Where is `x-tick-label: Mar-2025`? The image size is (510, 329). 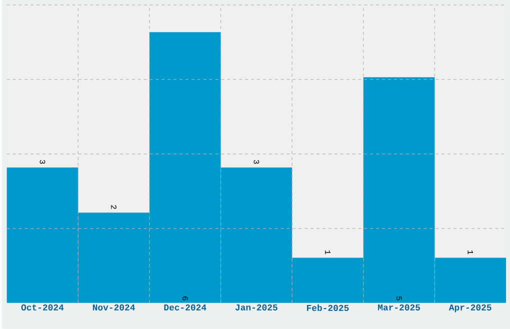
x-tick-label: Mar-2025 is located at coordinates (399, 307).